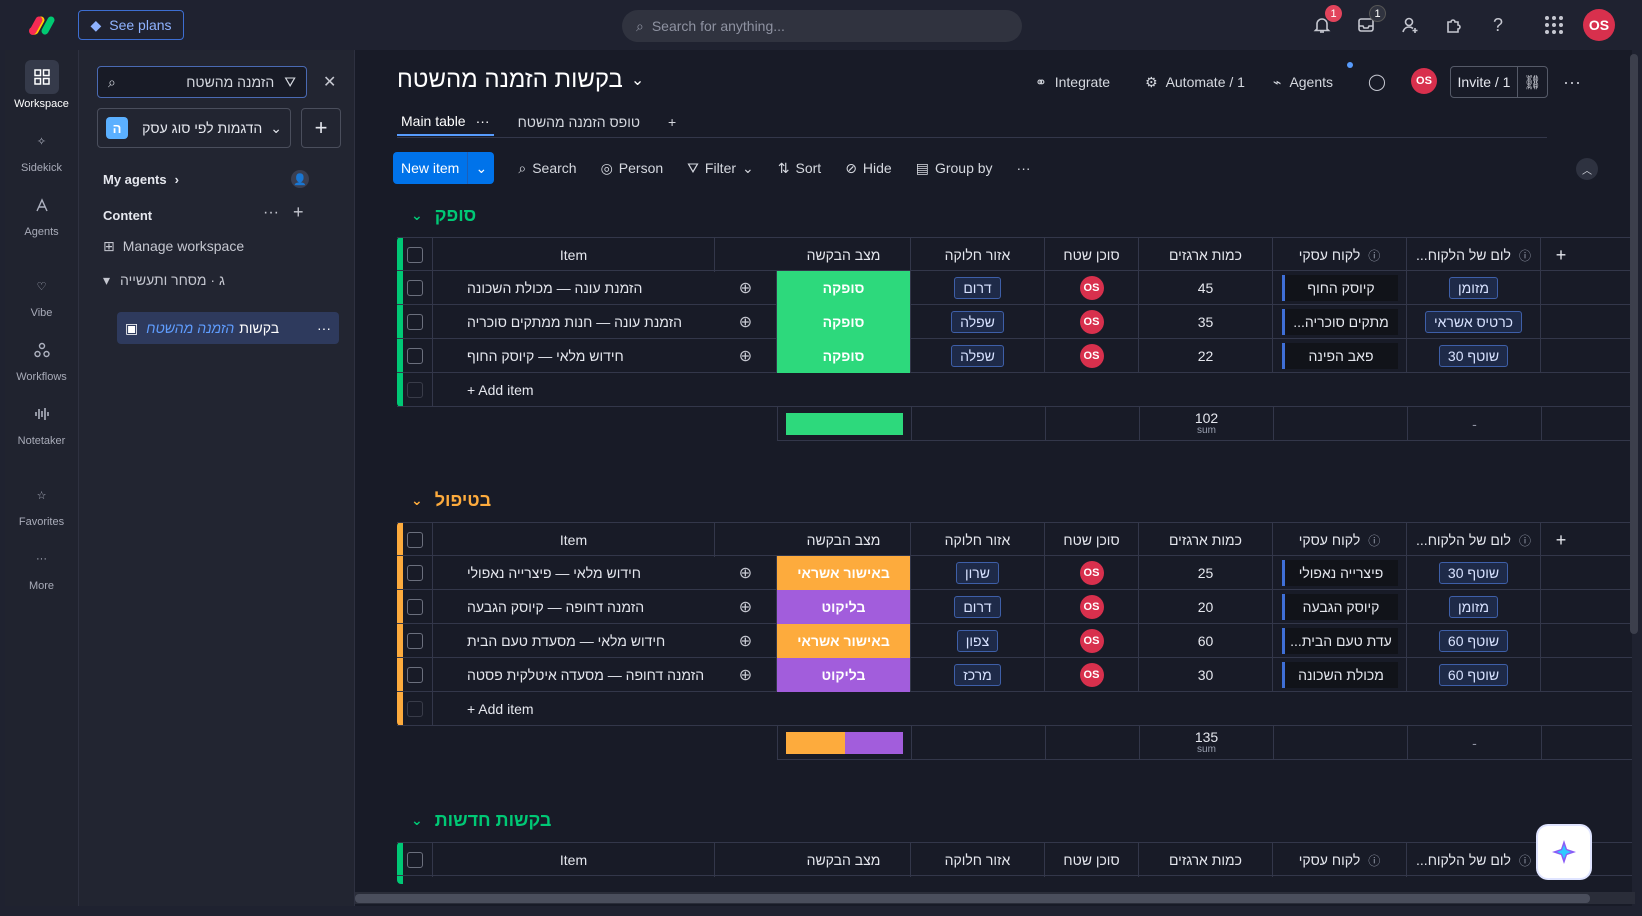 The image size is (1642, 916). Describe the element at coordinates (1023, 168) in the screenshot. I see `toolbar-more-icon: ···` at that location.